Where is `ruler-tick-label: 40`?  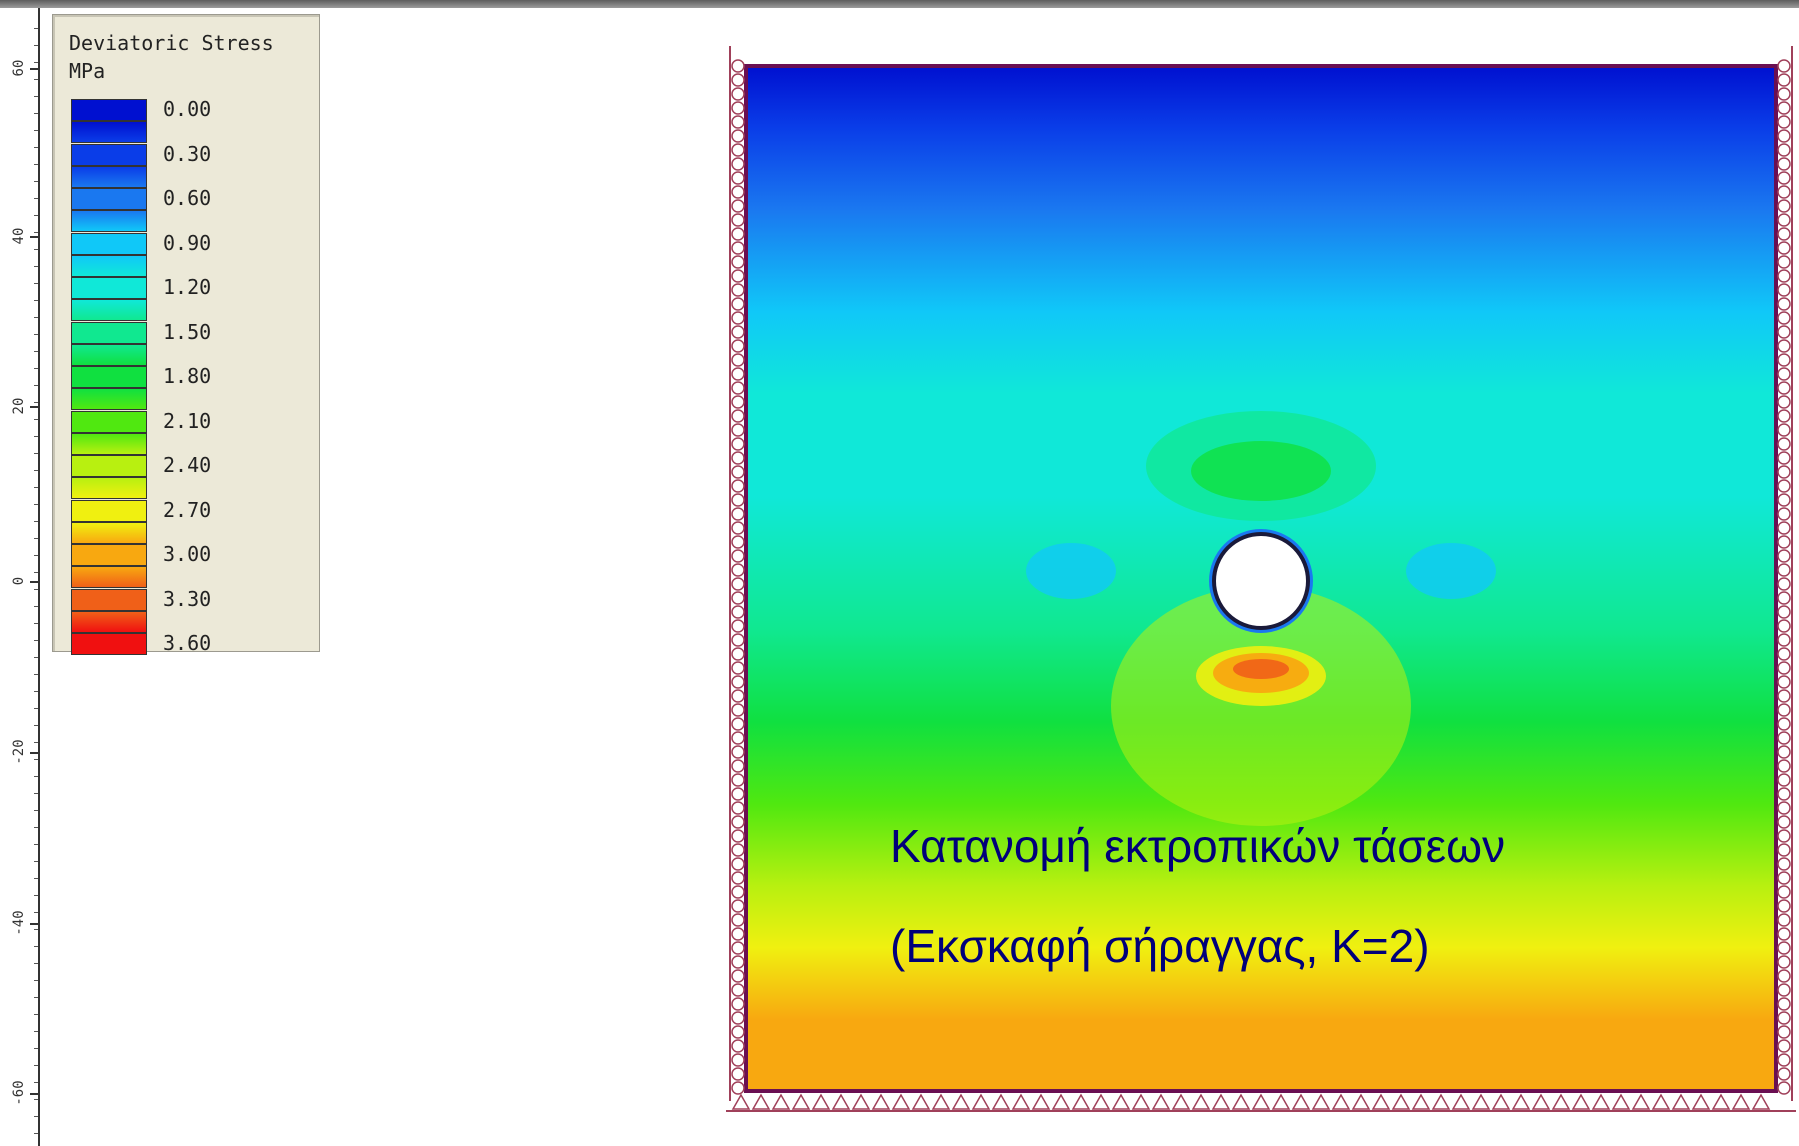
ruler-tick-label: 40 is located at coordinates (19, 236).